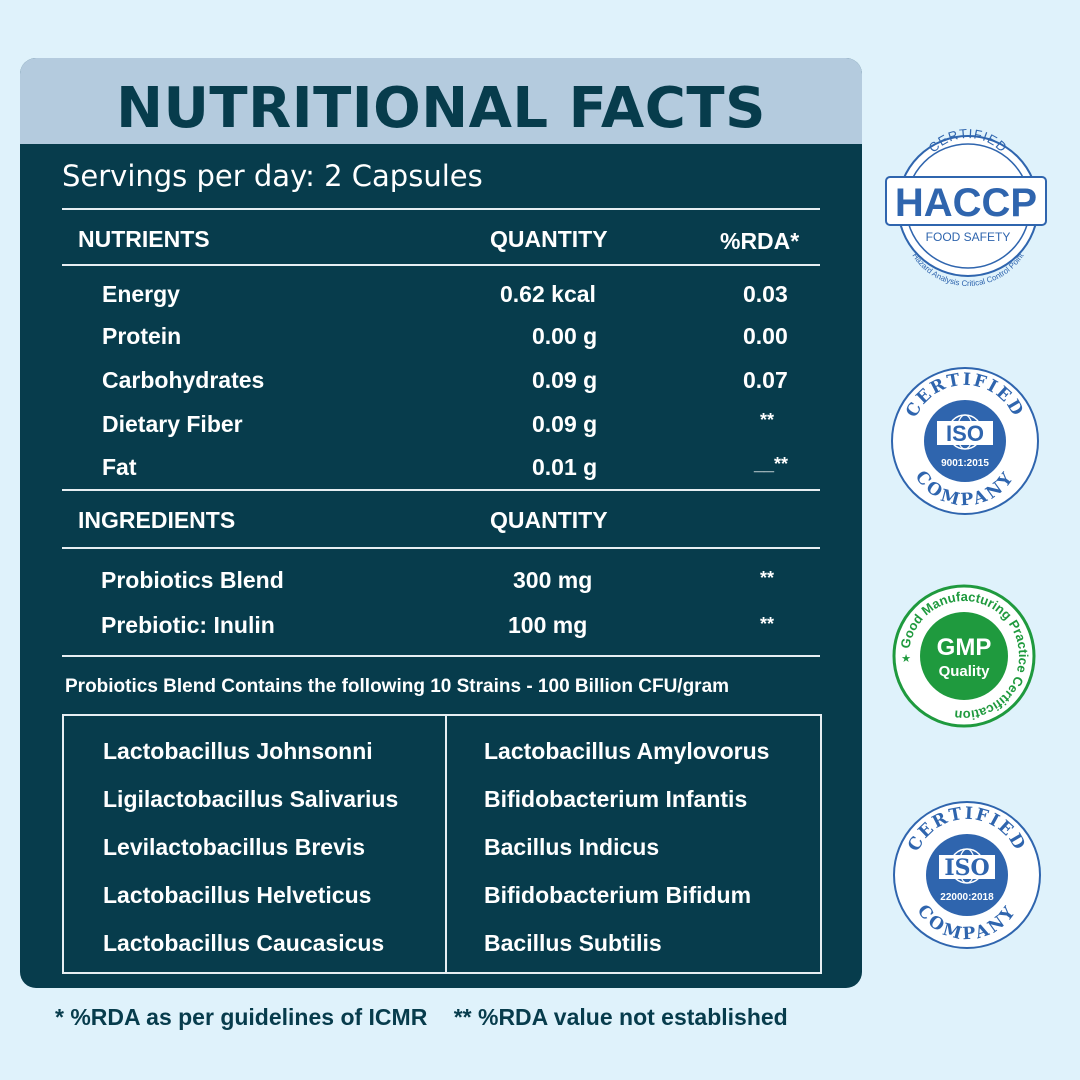  Describe the element at coordinates (183, 380) in the screenshot. I see `nutrient-name: Carbohydrates` at that location.